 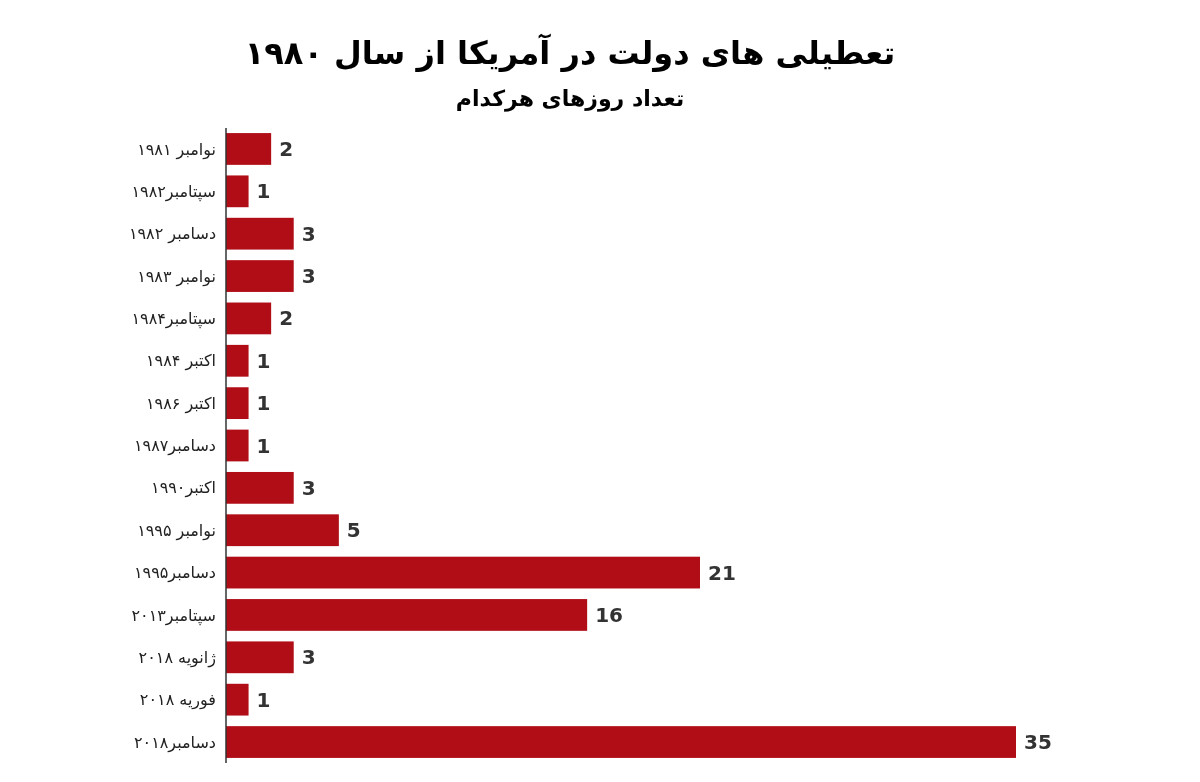 What do you see at coordinates (177, 657) in the screenshot?
I see `y-tick-label: ژانویه ۲۰۱۸` at bounding box center [177, 657].